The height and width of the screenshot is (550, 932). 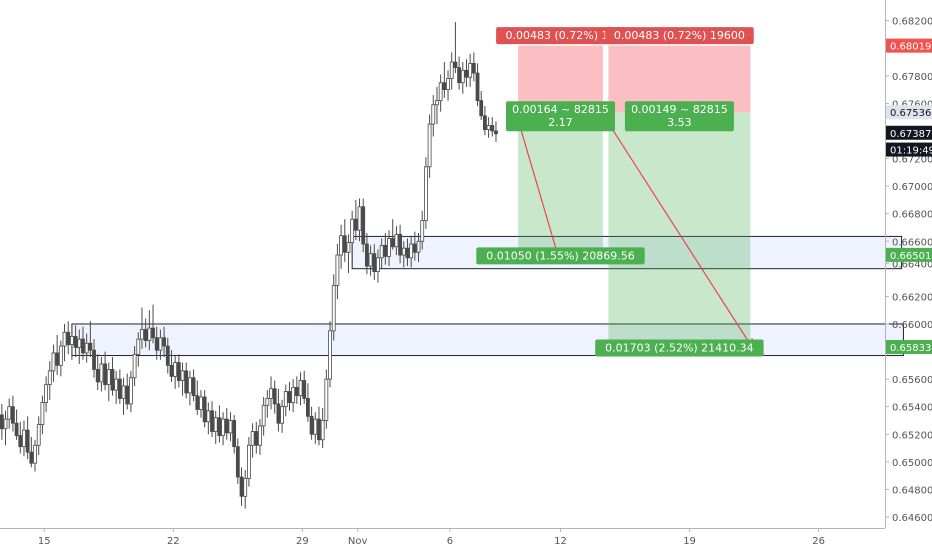 I want to click on stop-label-box, so click(x=679, y=36).